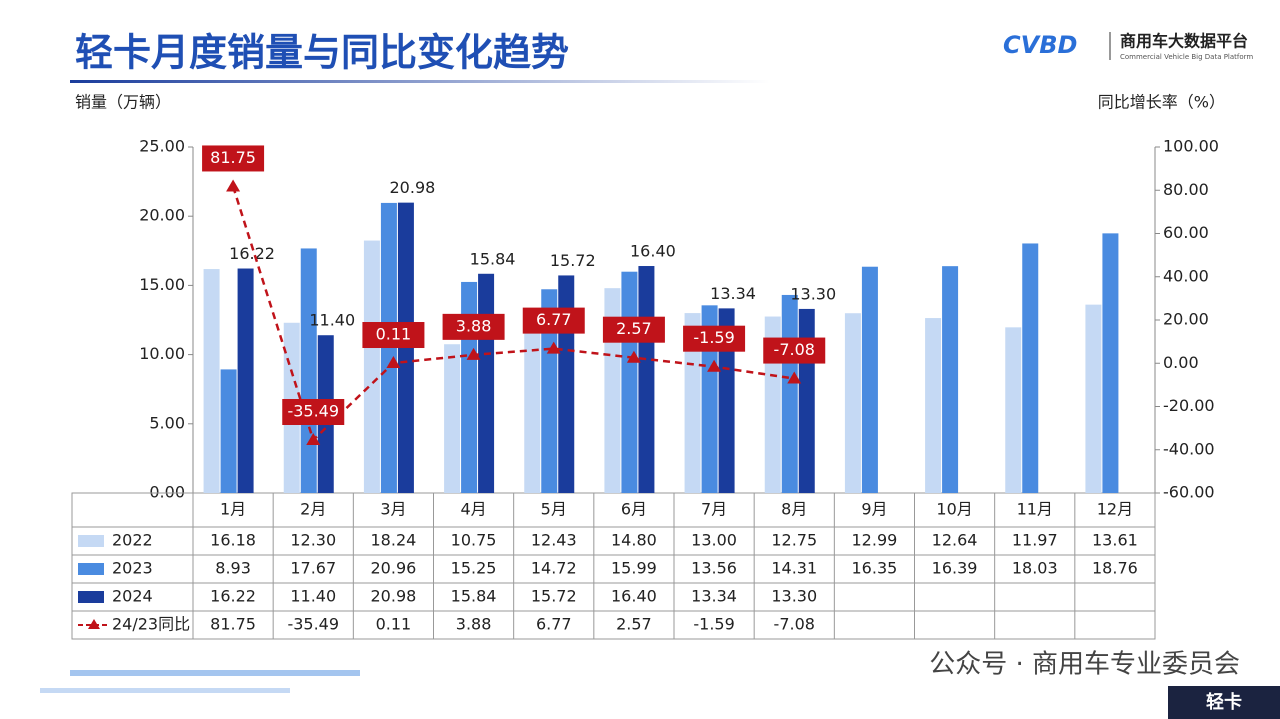 This screenshot has width=1280, height=719. Describe the element at coordinates (813, 293) in the screenshot. I see `data-label: 13.30` at that location.